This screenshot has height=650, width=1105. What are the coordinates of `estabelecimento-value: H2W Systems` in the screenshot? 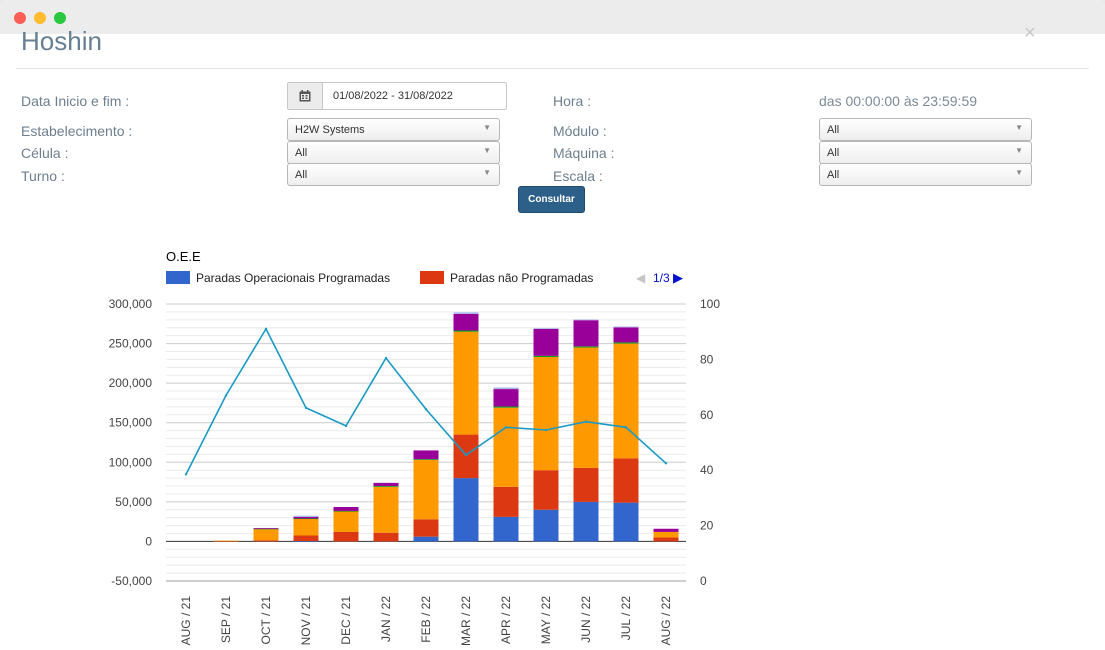 It's located at (330, 130).